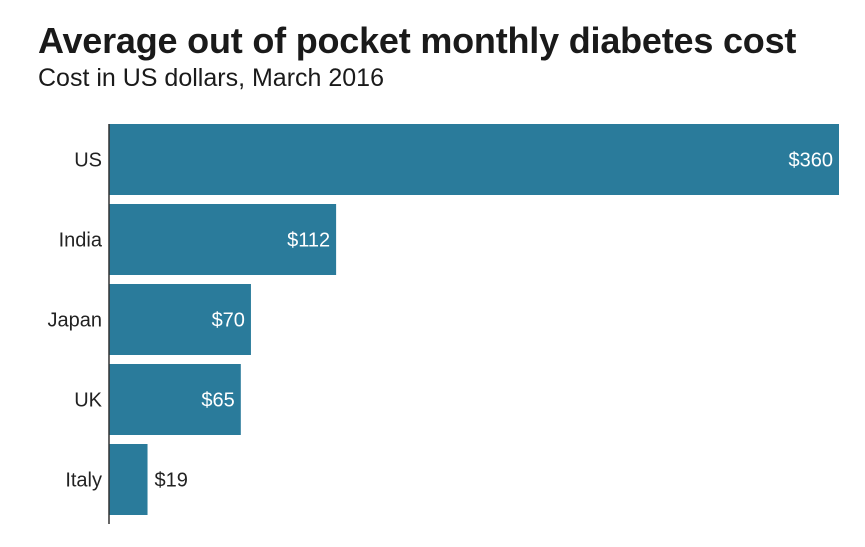 The width and height of the screenshot is (865, 547). I want to click on bar-uk, so click(175, 399).